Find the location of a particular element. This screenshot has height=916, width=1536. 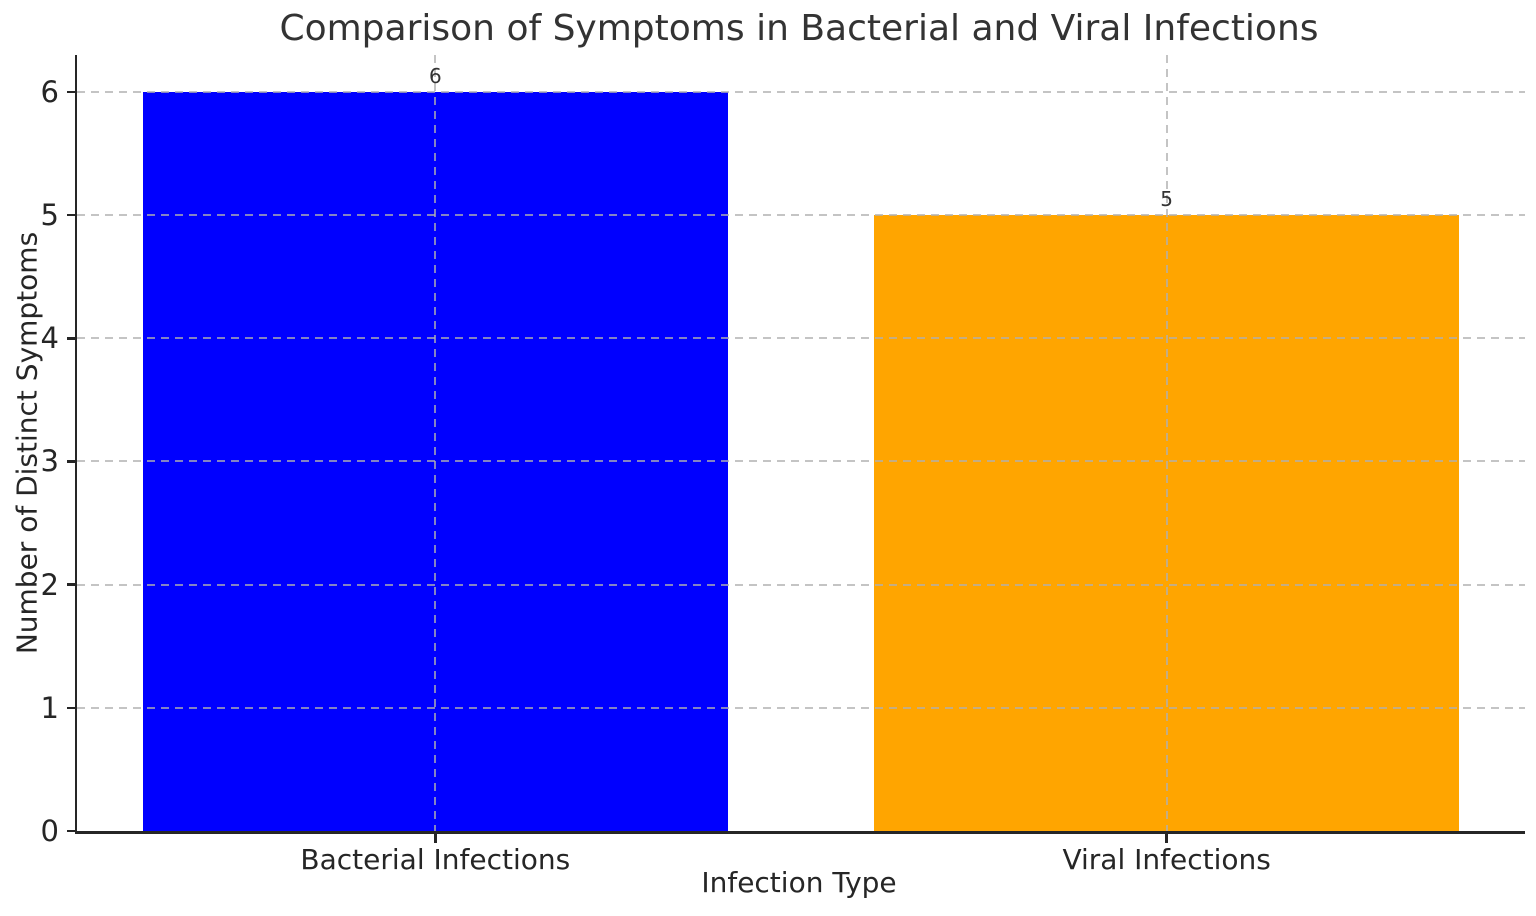

x-tick-label: Bacterial Infections is located at coordinates (435, 859).